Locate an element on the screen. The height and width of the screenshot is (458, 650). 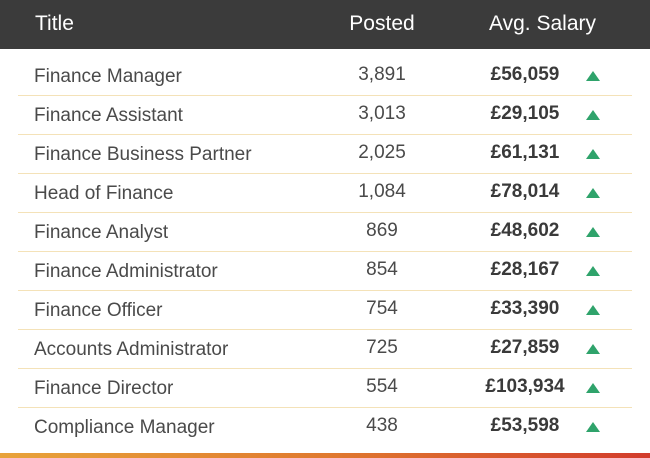
table-row: Finance Director 554 £103,934 is located at coordinates (325, 388).